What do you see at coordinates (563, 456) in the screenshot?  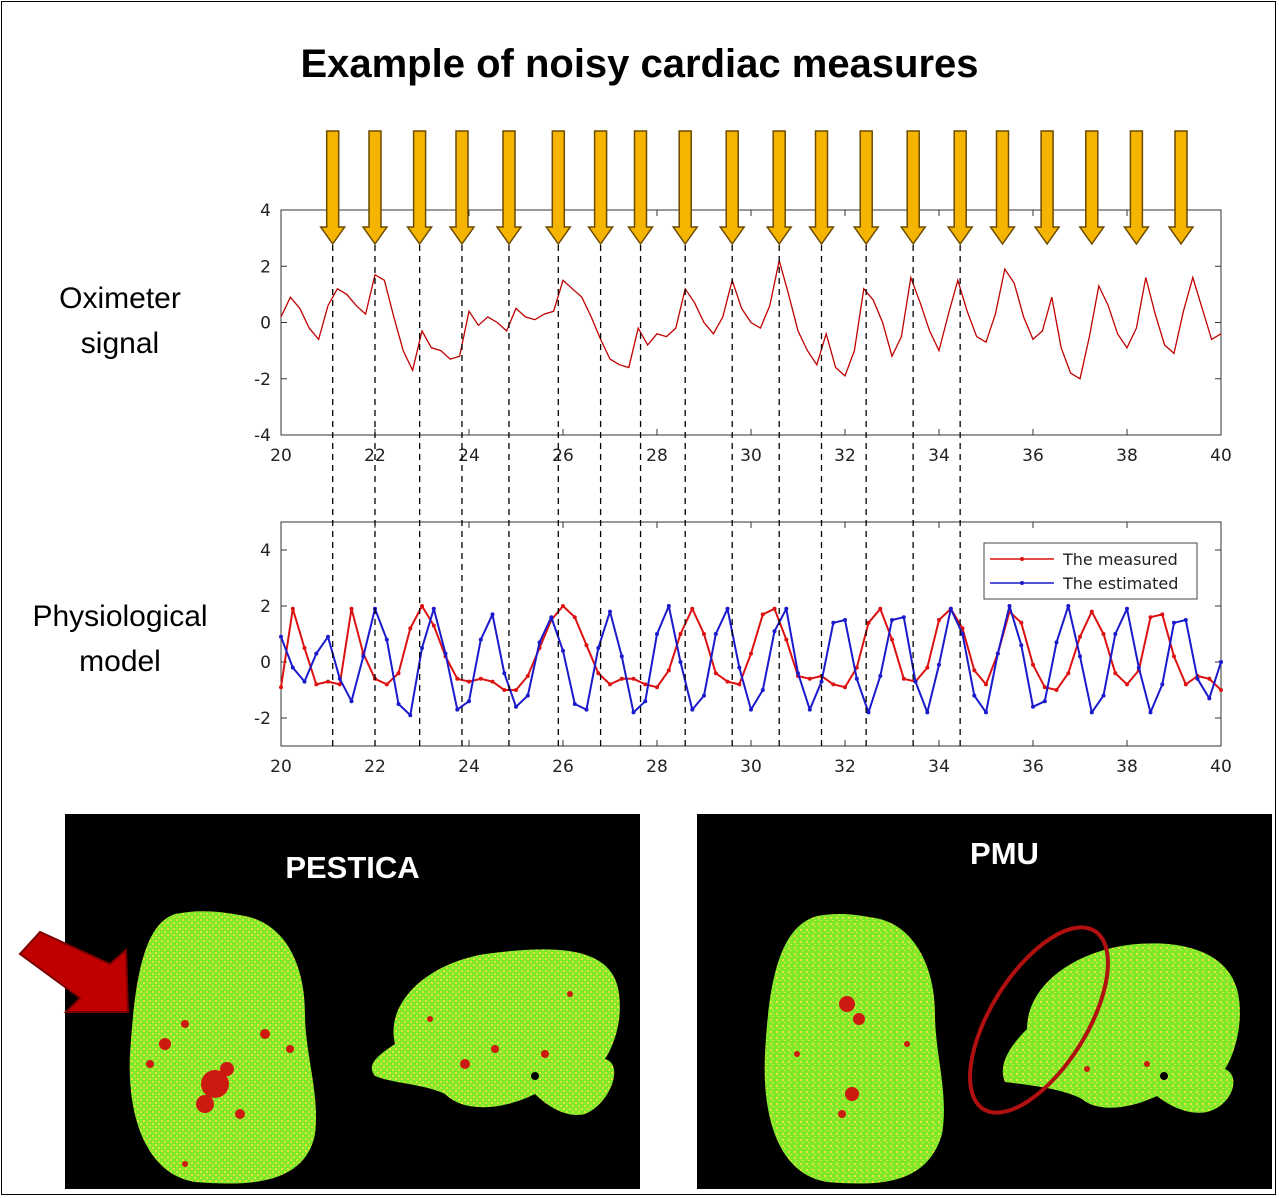 I see `oxi-xtick-label: 26` at bounding box center [563, 456].